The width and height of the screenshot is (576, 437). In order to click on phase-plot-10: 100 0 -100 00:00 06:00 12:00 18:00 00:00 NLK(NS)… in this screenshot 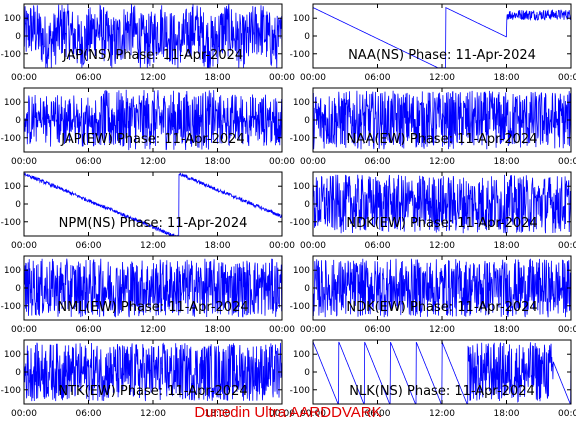, I will do `click(433, 379)`.